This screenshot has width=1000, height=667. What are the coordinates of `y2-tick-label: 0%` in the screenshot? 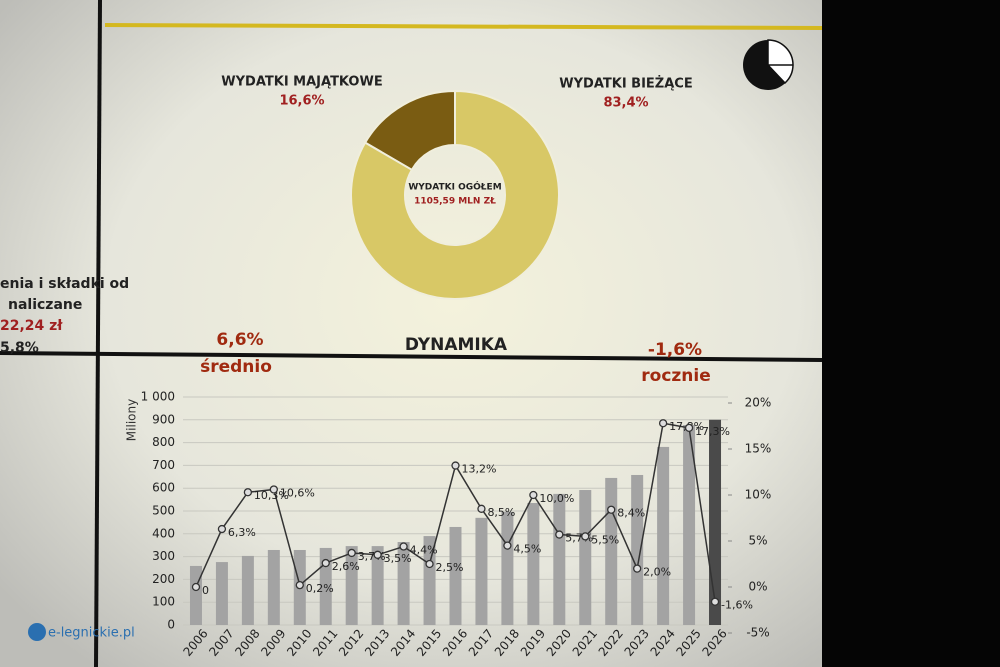 It's located at (757, 587).